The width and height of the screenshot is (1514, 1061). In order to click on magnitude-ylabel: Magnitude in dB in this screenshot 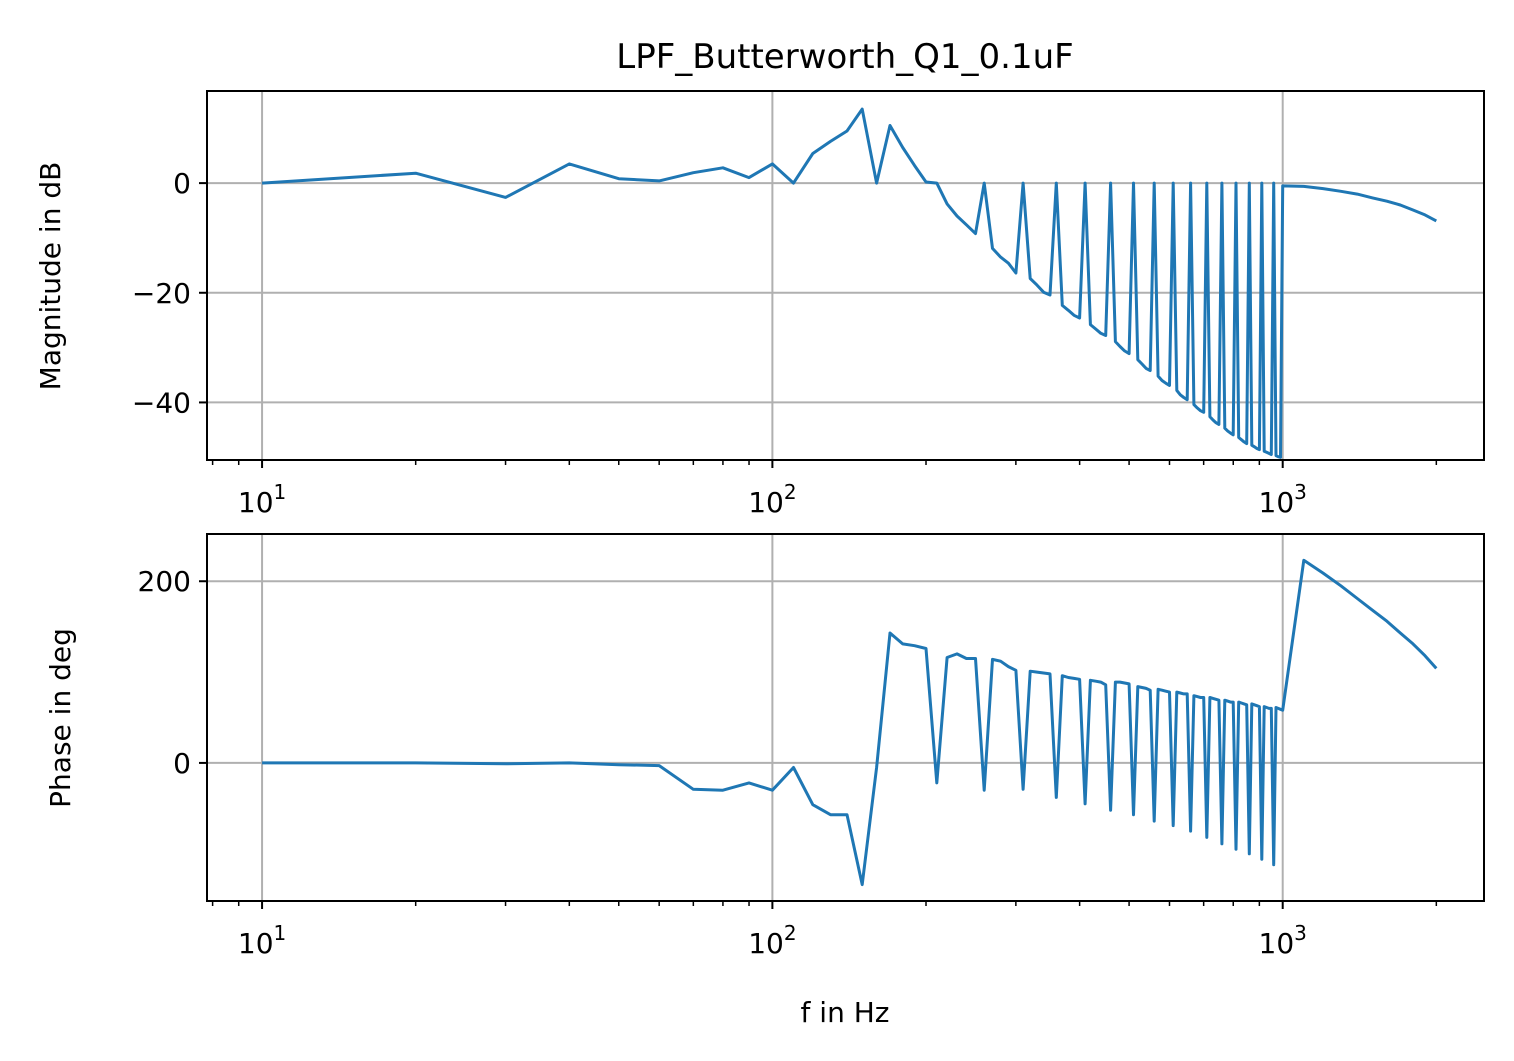, I will do `click(50, 276)`.